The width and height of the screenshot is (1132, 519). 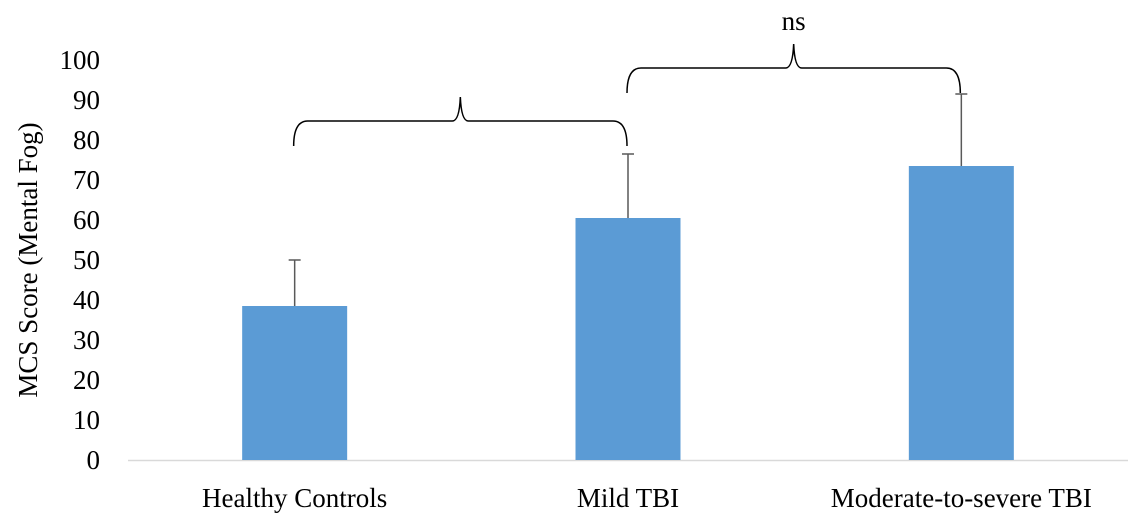 I want to click on y-tick-label: 90, so click(x=86, y=100).